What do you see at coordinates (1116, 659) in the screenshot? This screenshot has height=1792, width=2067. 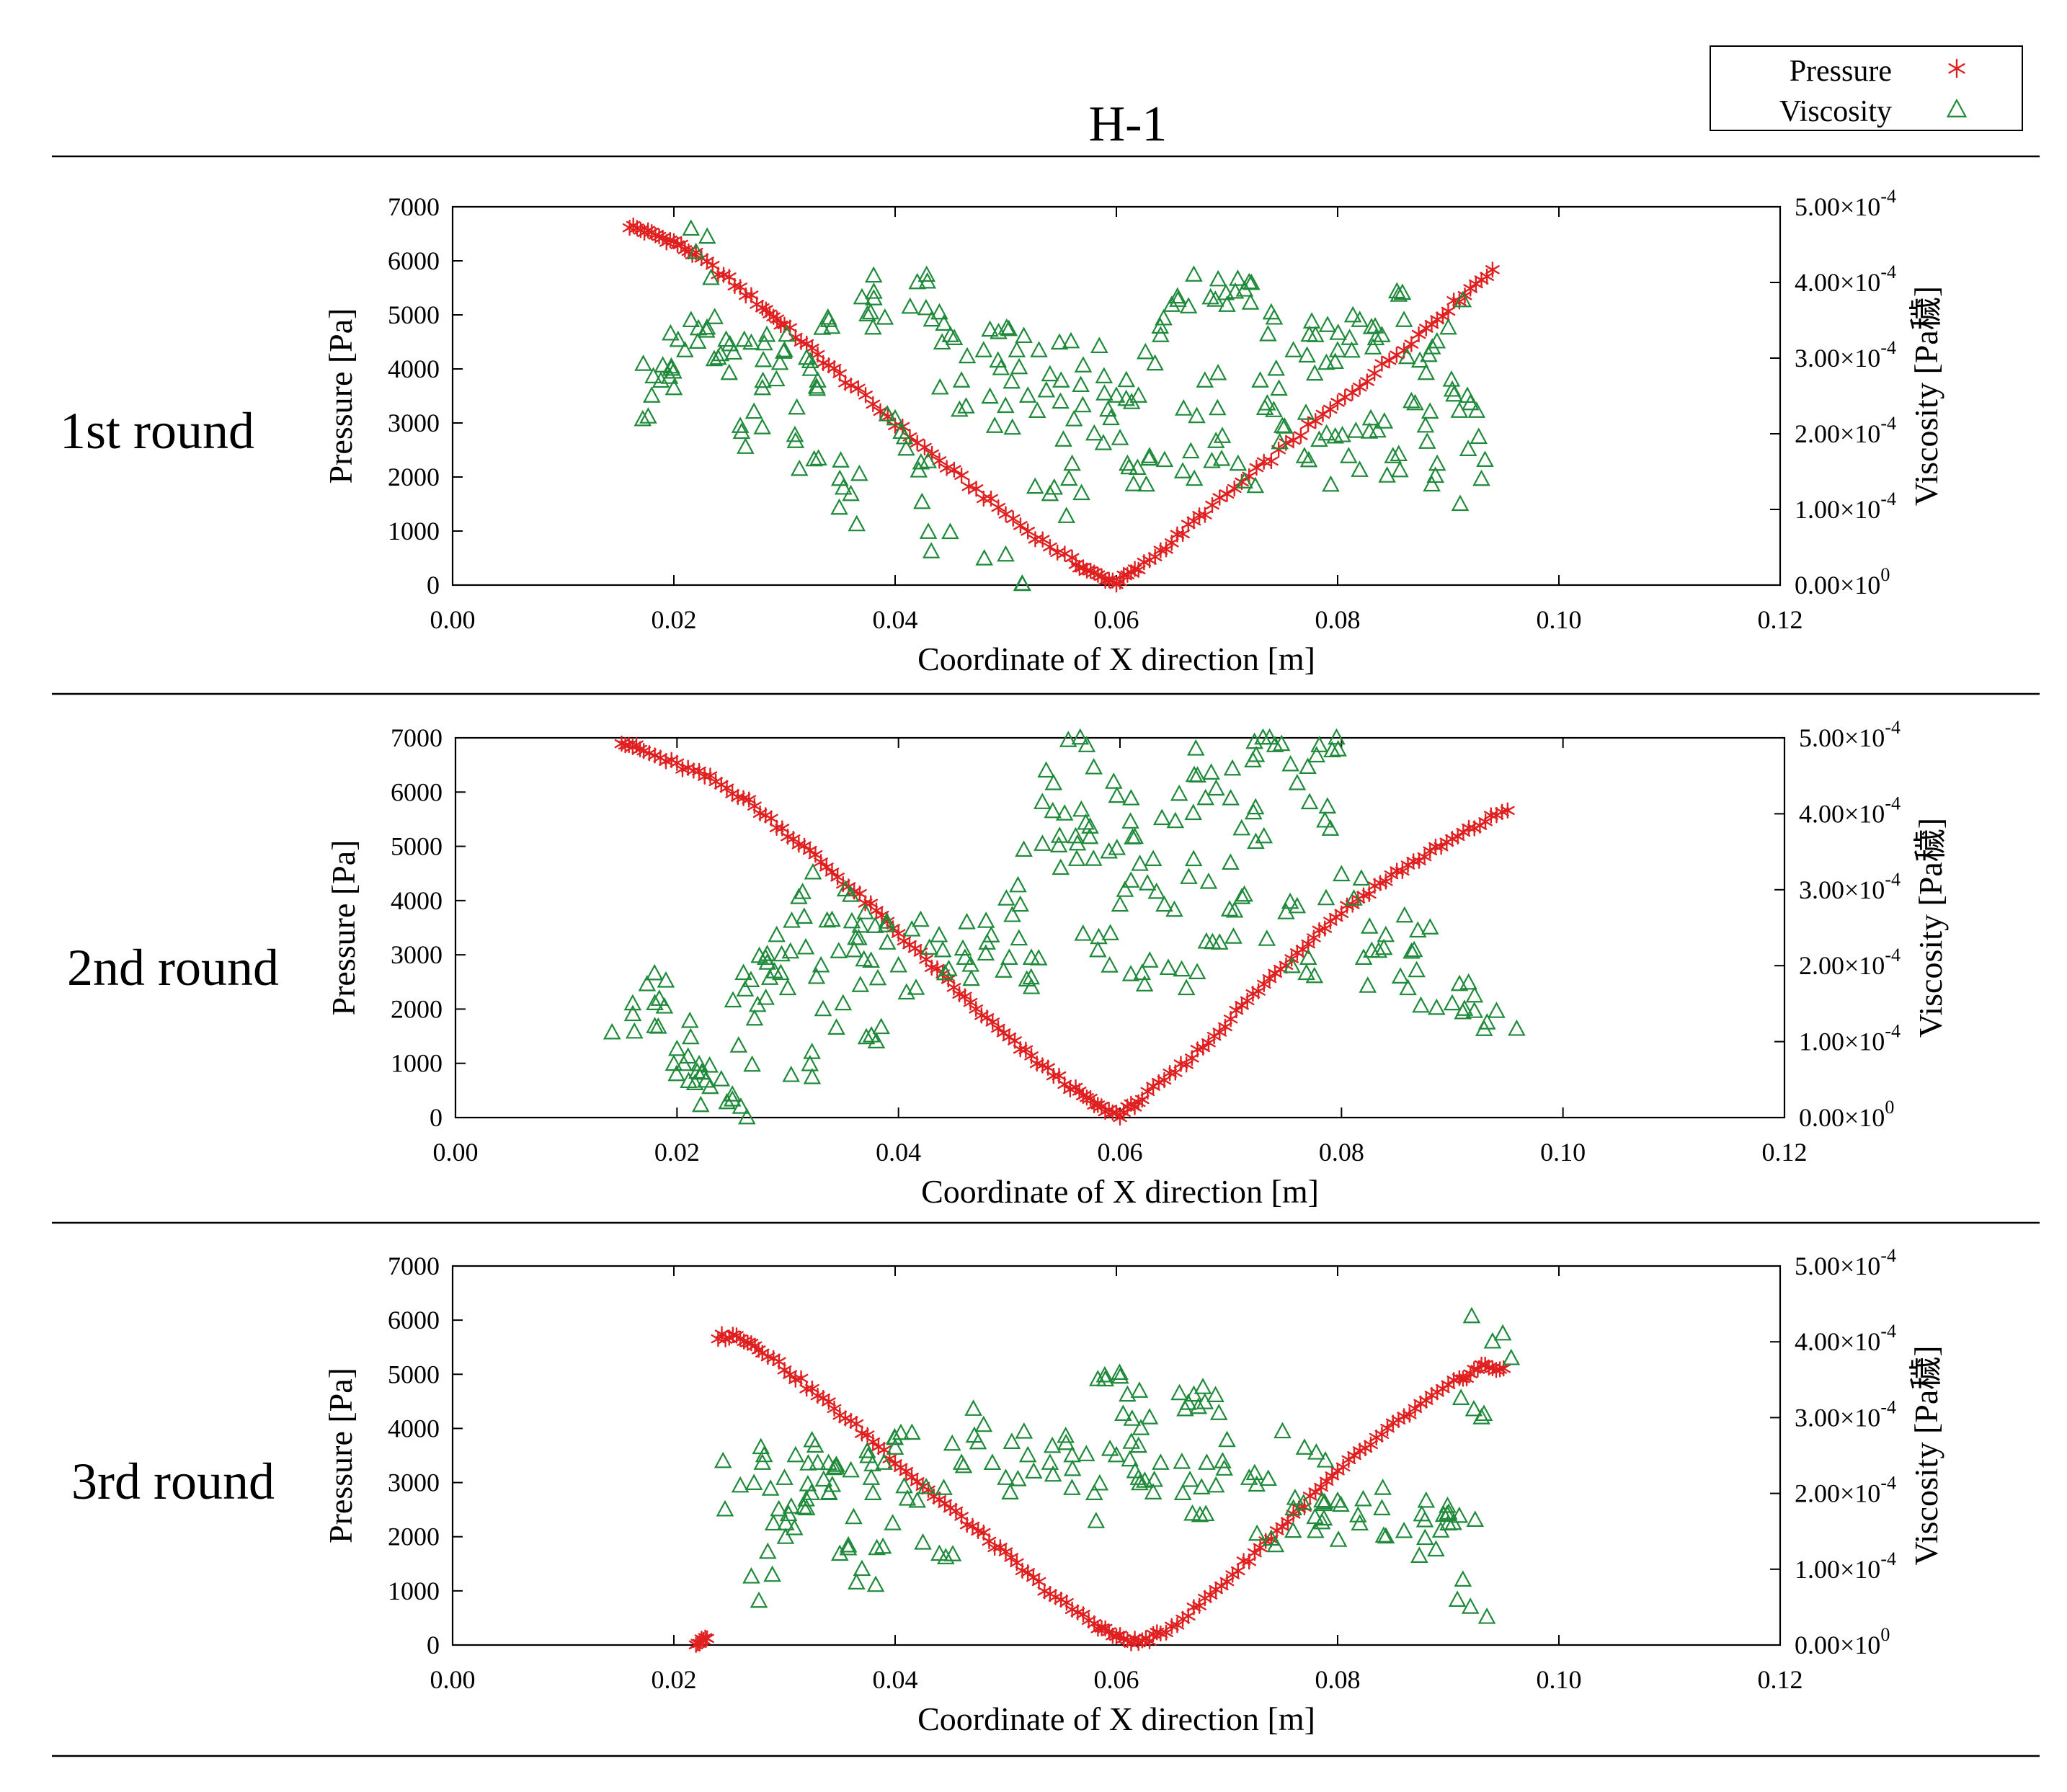 I see `x-axis-label: Coordinate of X direction [m]` at bounding box center [1116, 659].